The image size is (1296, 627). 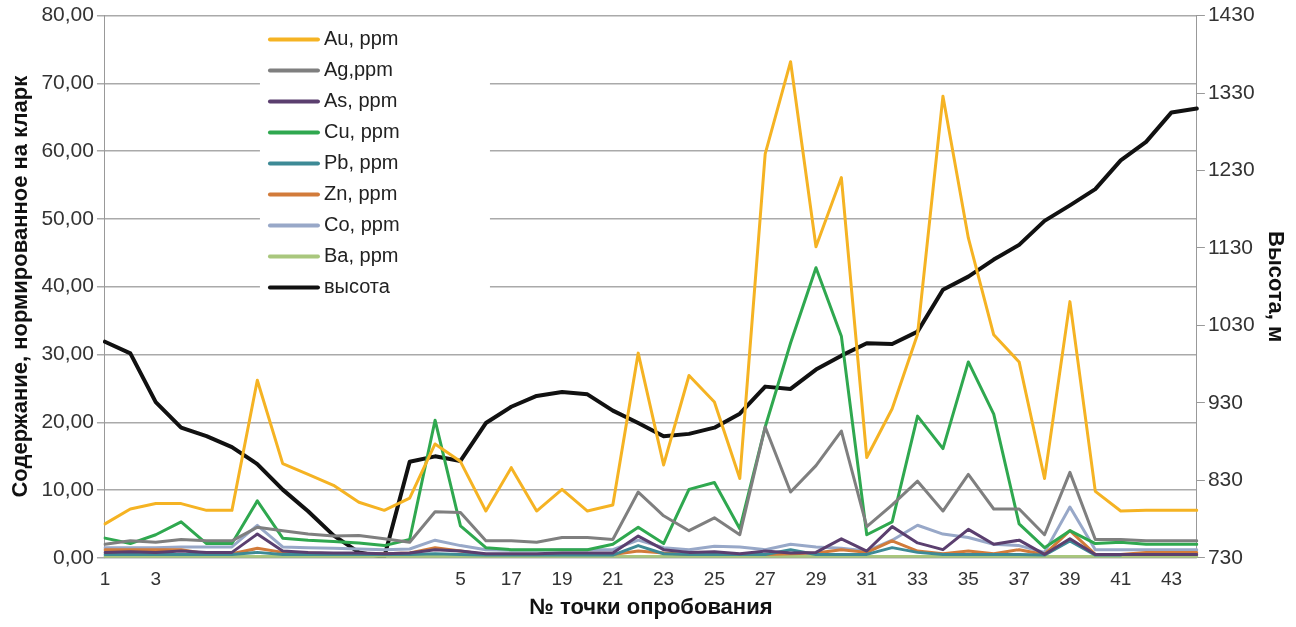 I want to click on x-tick-label: 31, so click(x=867, y=579).